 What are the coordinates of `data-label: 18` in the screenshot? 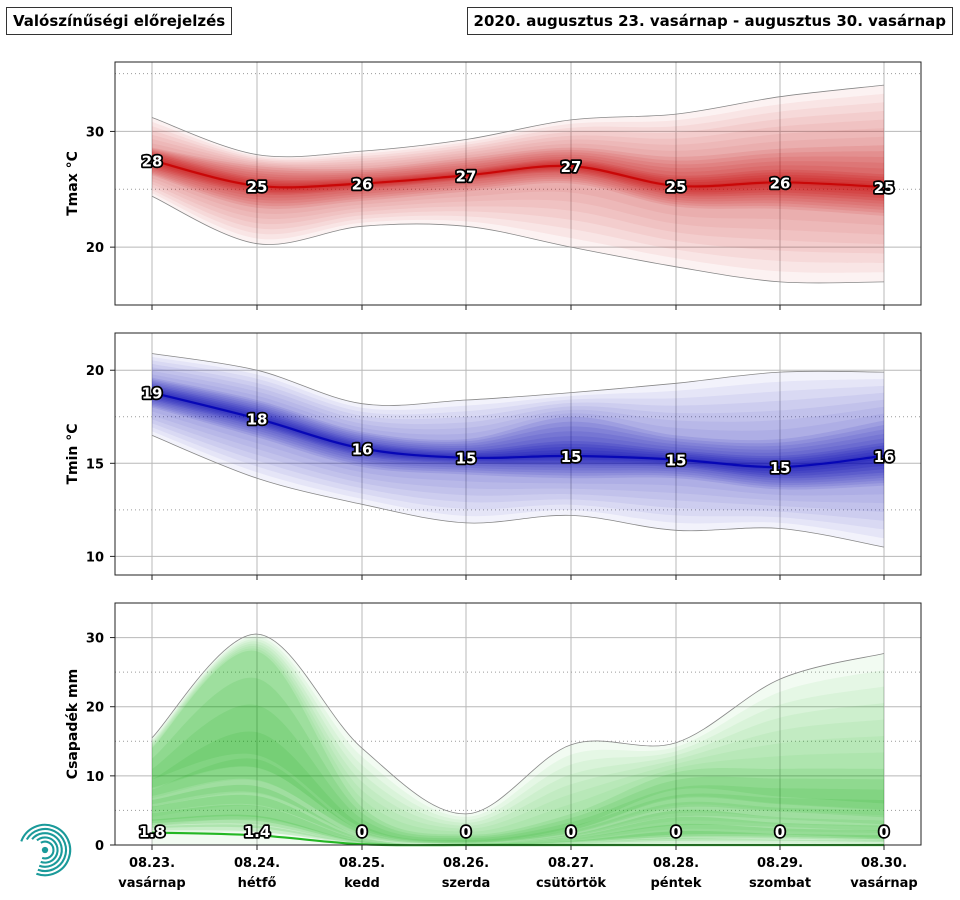 It's located at (257, 420).